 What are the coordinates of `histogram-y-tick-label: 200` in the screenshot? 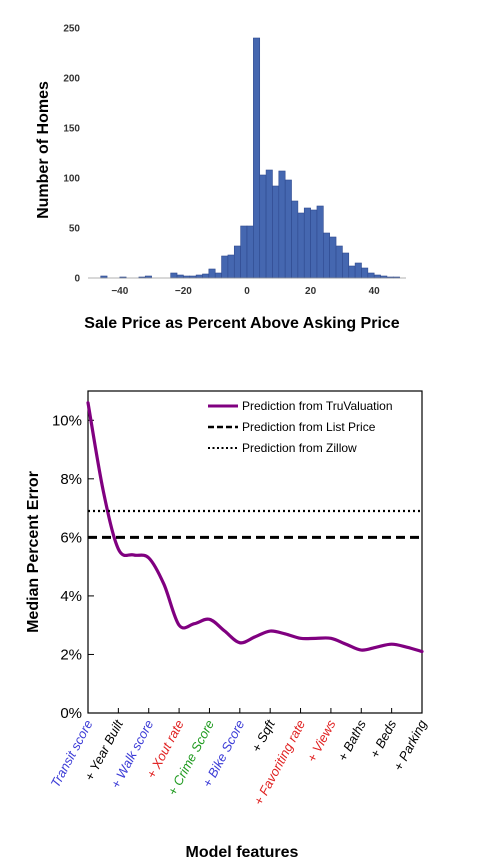 It's located at (71, 79).